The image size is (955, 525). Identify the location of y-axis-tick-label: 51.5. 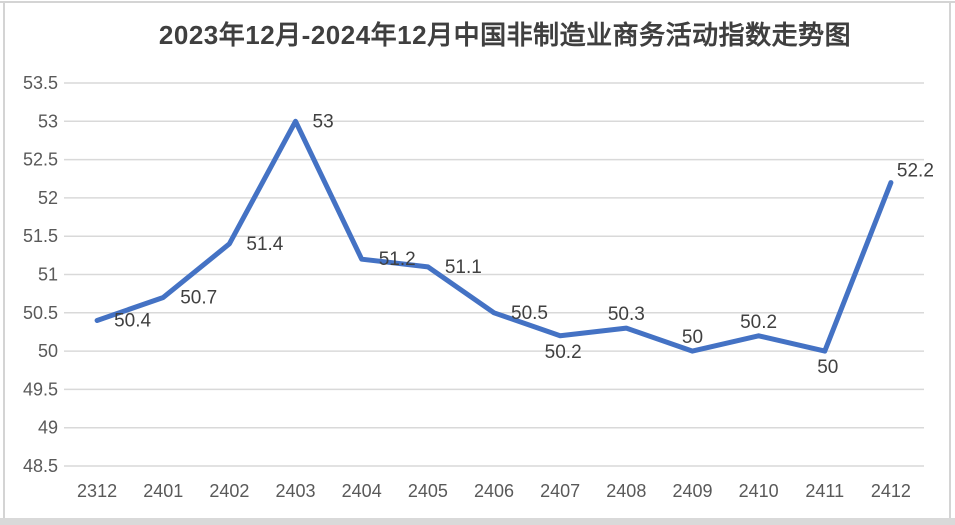
(40, 236).